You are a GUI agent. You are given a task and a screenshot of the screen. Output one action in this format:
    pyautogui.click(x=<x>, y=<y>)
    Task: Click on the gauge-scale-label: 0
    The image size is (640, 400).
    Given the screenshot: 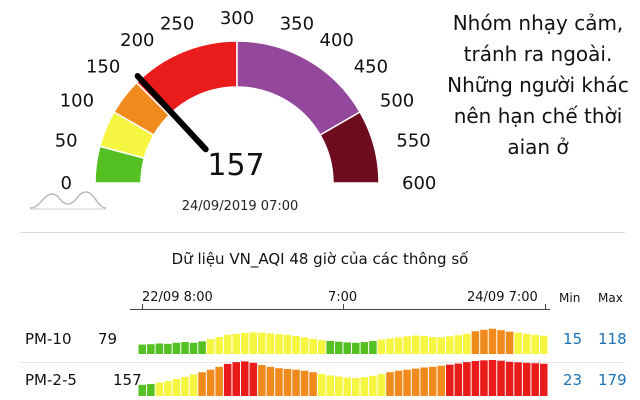 What is the action you would take?
    pyautogui.click(x=66, y=183)
    